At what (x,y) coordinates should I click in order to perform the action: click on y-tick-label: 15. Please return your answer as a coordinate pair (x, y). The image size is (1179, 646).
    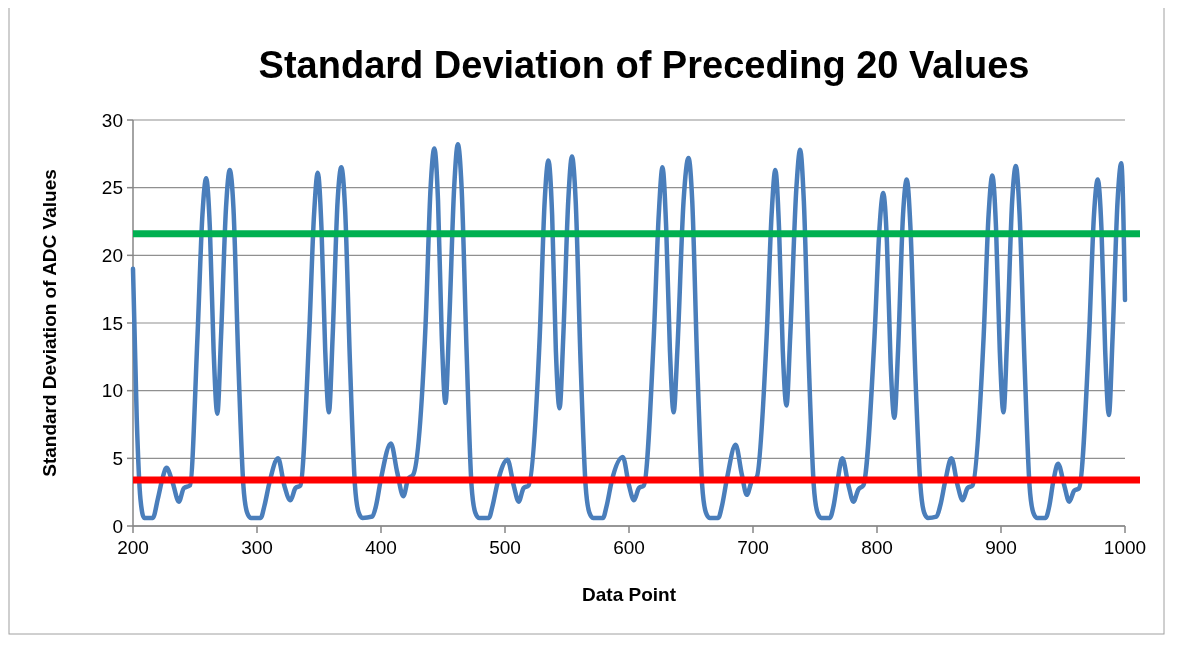
    Looking at the image, I should click on (112, 323).